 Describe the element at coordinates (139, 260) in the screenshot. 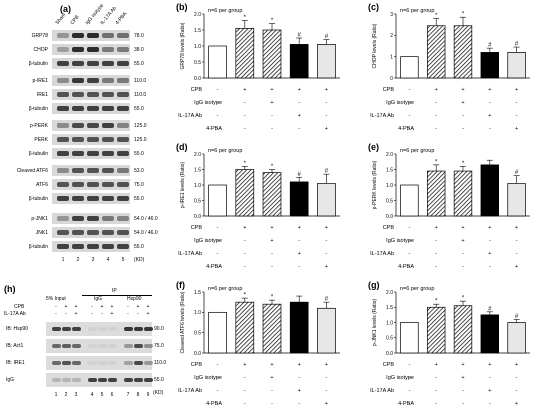

I see `panel-a-kd-label: (KD)` at that location.